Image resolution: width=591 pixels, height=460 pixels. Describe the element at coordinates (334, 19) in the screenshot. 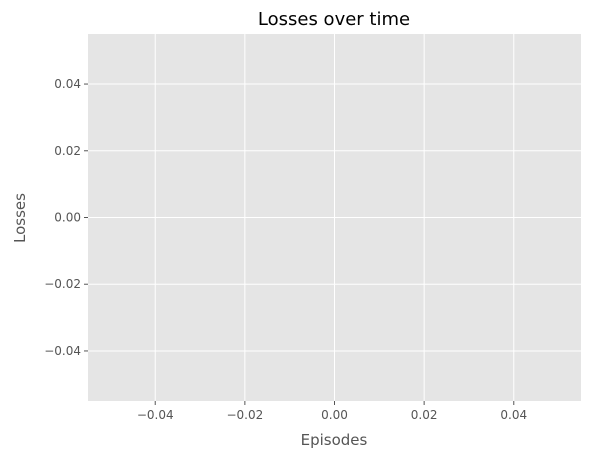

I see `chart-title: Losses over time` at that location.